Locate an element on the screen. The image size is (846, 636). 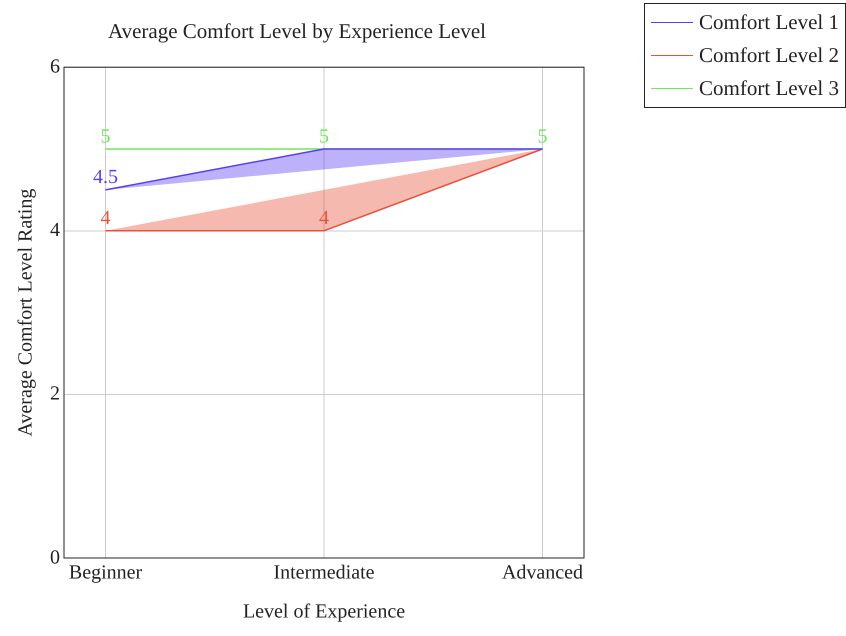
x-tick-label: Intermediate is located at coordinates (324, 572).